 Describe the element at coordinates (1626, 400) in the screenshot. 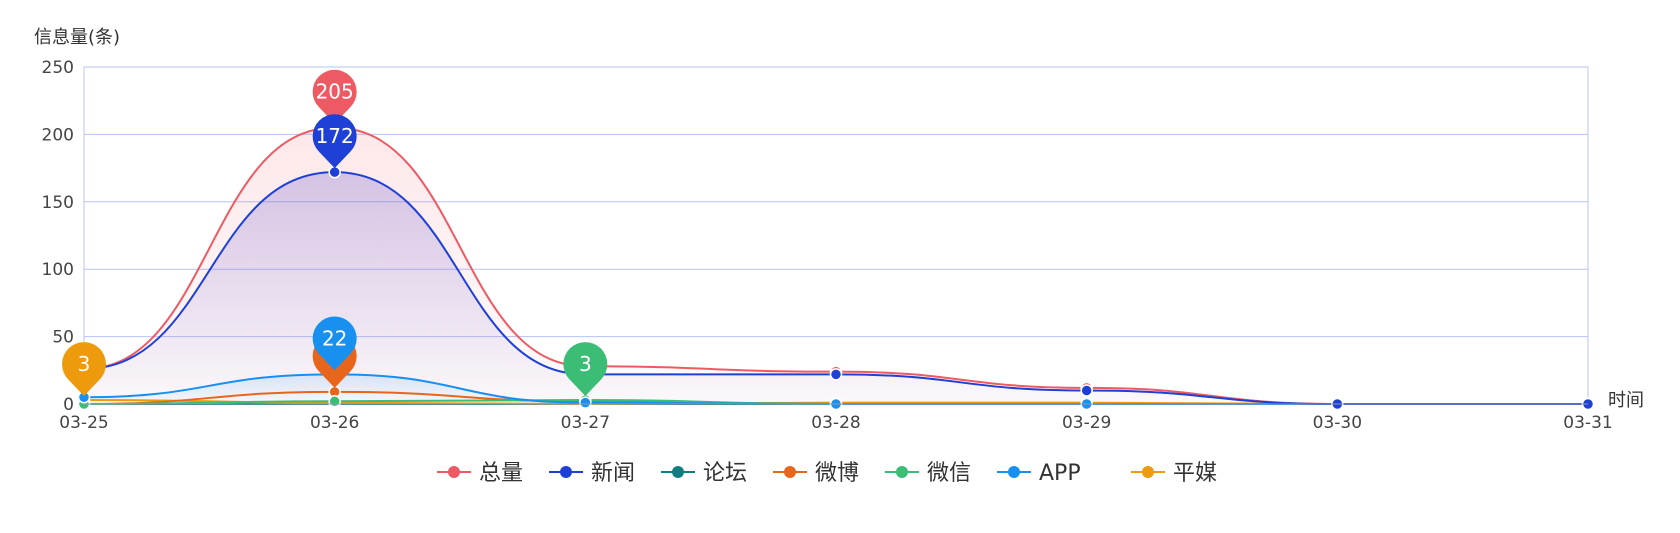

I see `x-axis-title: 时间` at that location.